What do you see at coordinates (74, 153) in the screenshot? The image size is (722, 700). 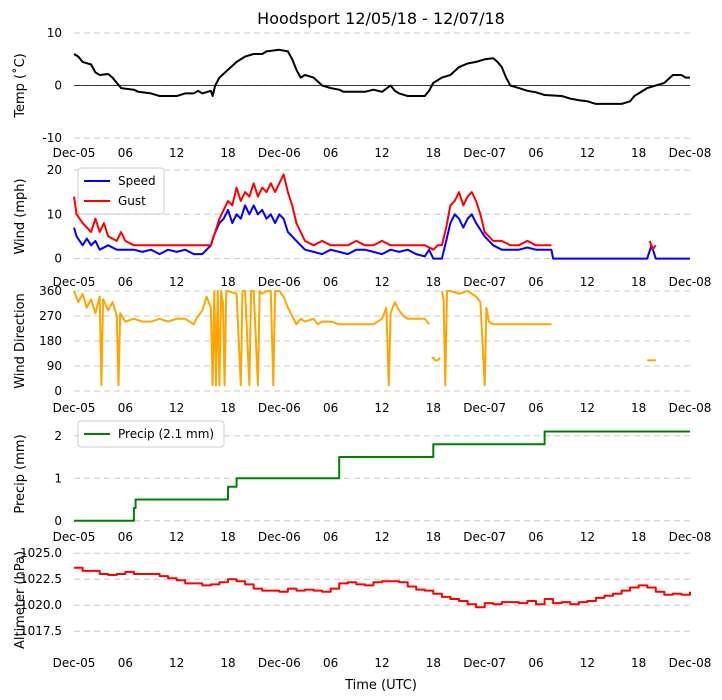 I see `temp-x-tick-label: Dec-05` at bounding box center [74, 153].